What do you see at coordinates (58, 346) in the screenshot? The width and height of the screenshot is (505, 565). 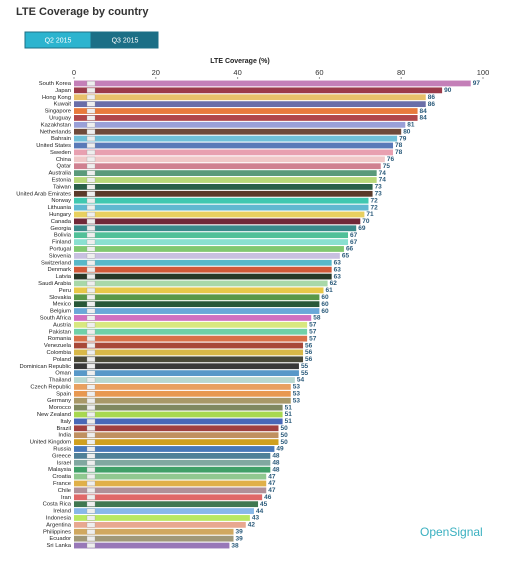 I see `category-label: Venezuela` at bounding box center [58, 346].